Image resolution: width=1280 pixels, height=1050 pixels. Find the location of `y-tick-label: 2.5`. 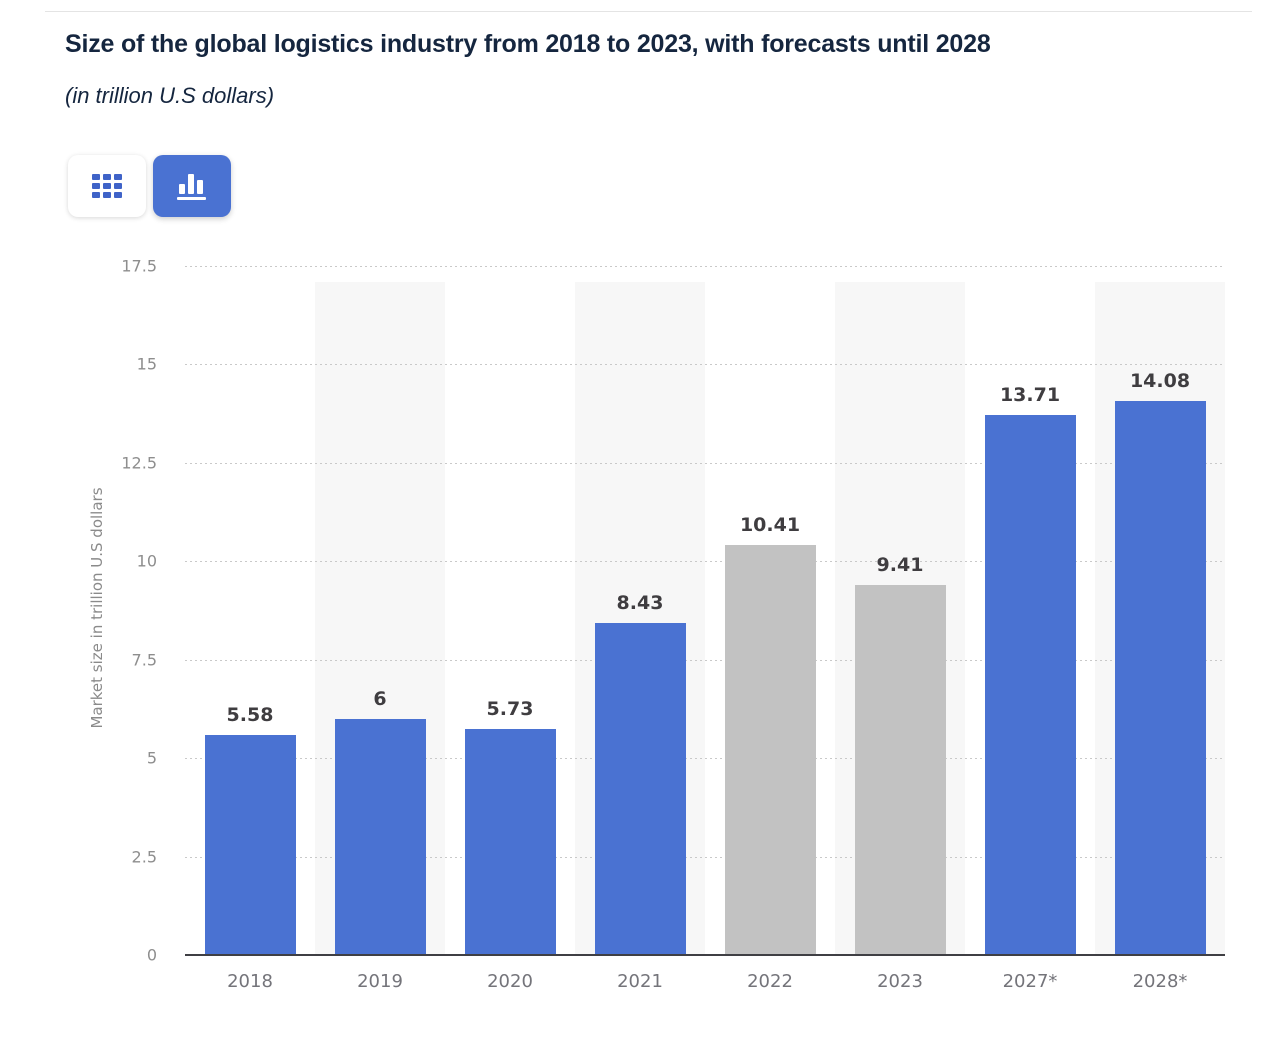

y-tick-label: 2.5 is located at coordinates (144, 857).